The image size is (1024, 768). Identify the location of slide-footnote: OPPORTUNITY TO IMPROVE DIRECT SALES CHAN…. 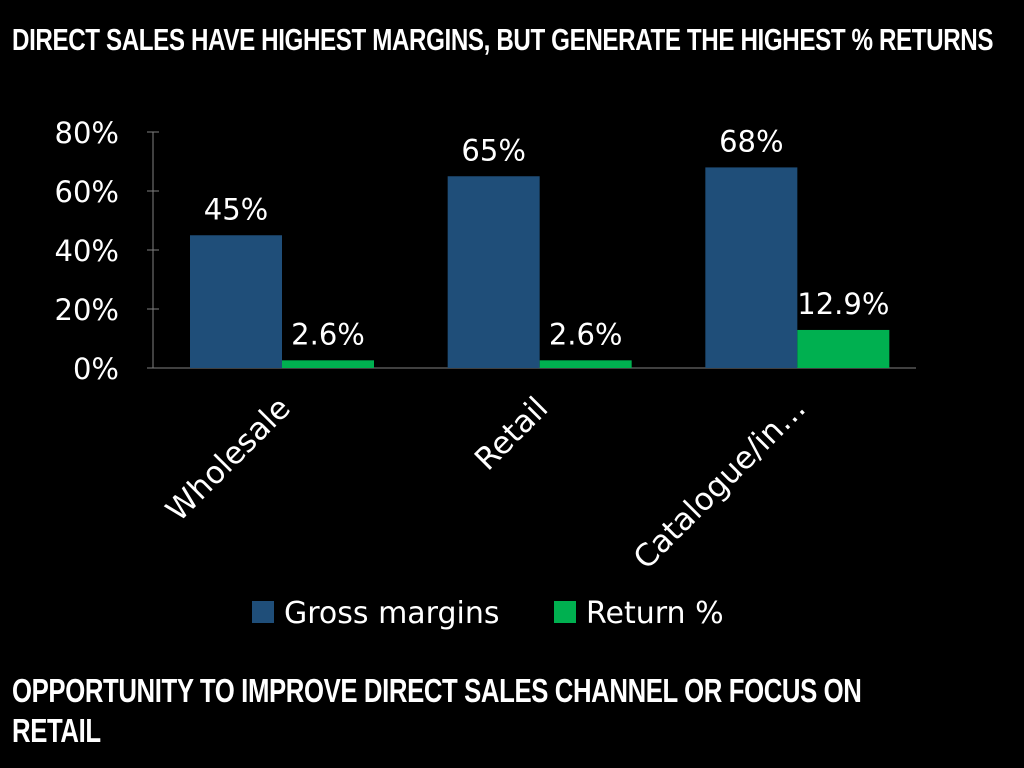
(437, 710).